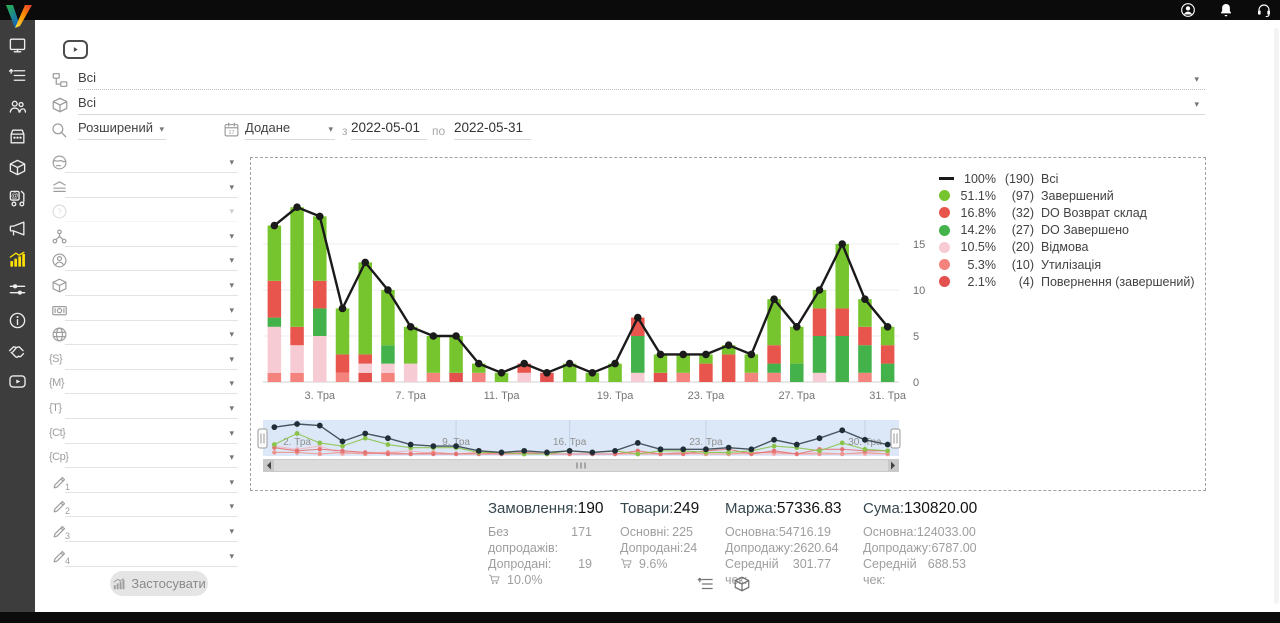 The image size is (1280, 623). Describe the element at coordinates (17, 382) in the screenshot. I see `sidebar-item-video-lessons` at that location.